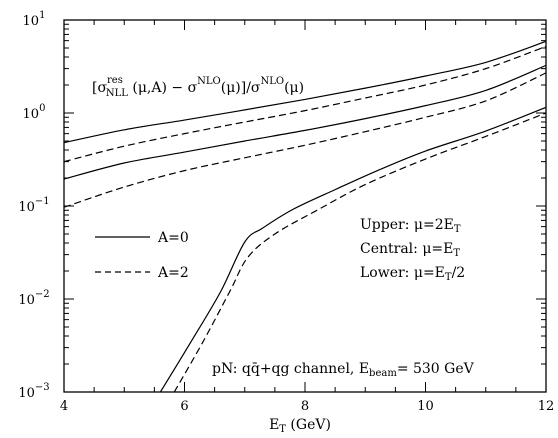 This screenshot has width=558, height=438. Describe the element at coordinates (34, 19) in the screenshot. I see `y-tick-label: 10¹` at that location.